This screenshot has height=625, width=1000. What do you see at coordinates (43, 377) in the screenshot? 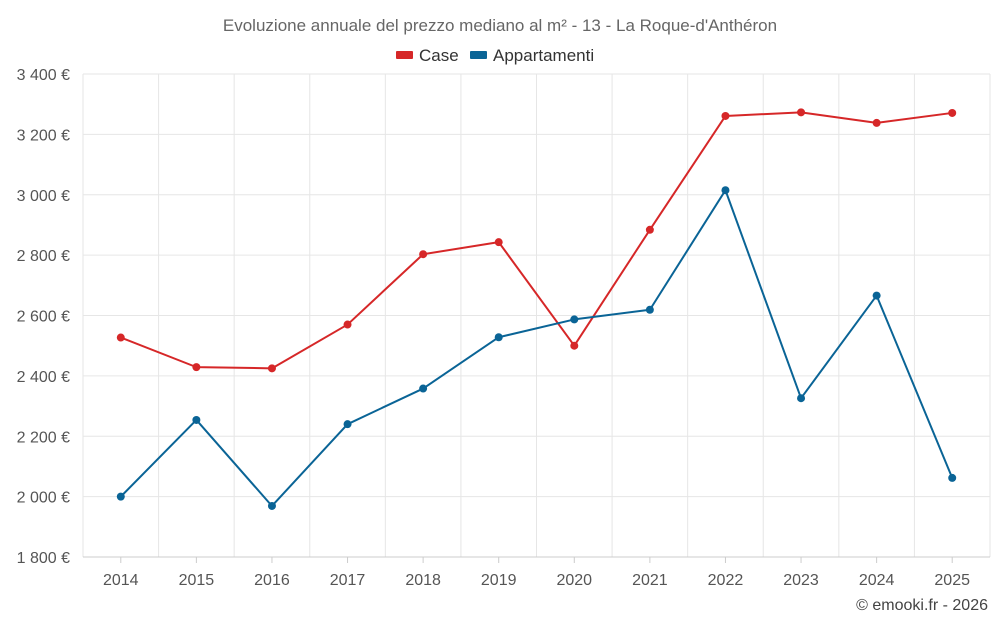
I see `y-tick-label: 2 400 €` at bounding box center [43, 377].